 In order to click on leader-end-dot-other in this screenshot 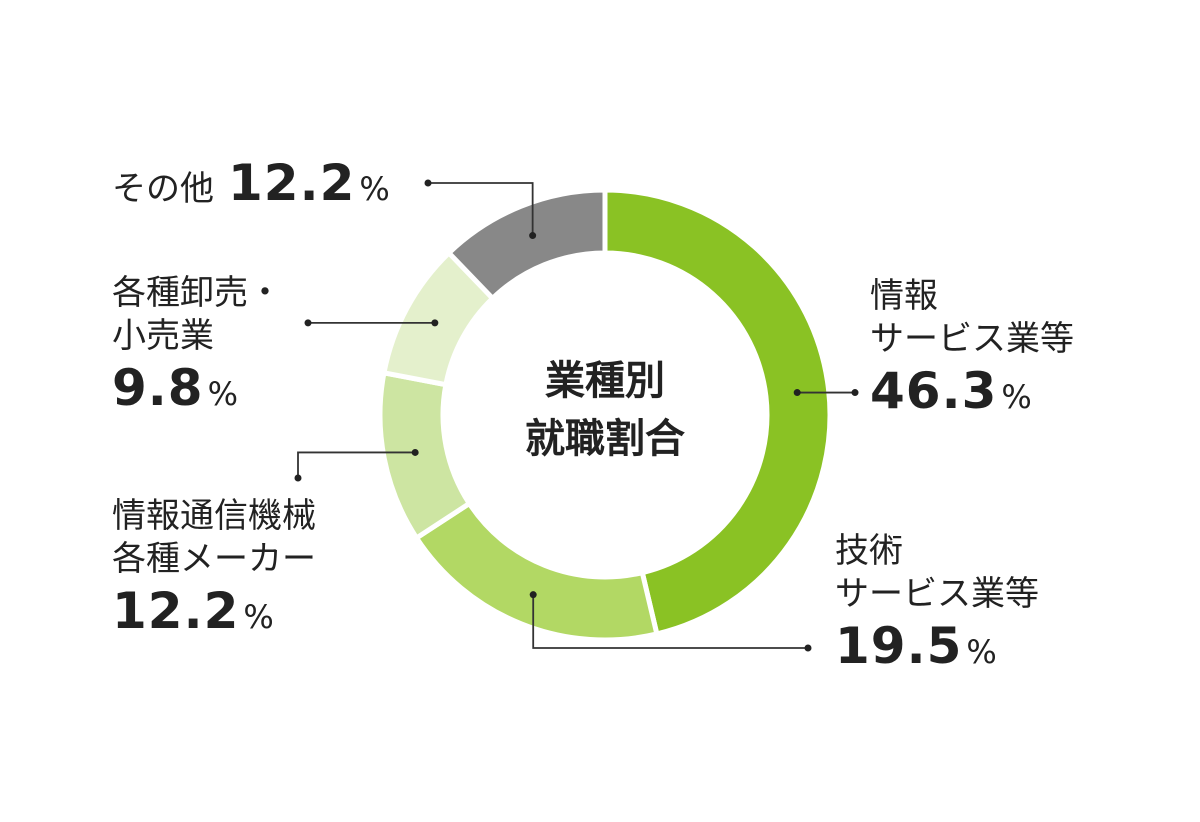, I will do `click(428, 183)`.